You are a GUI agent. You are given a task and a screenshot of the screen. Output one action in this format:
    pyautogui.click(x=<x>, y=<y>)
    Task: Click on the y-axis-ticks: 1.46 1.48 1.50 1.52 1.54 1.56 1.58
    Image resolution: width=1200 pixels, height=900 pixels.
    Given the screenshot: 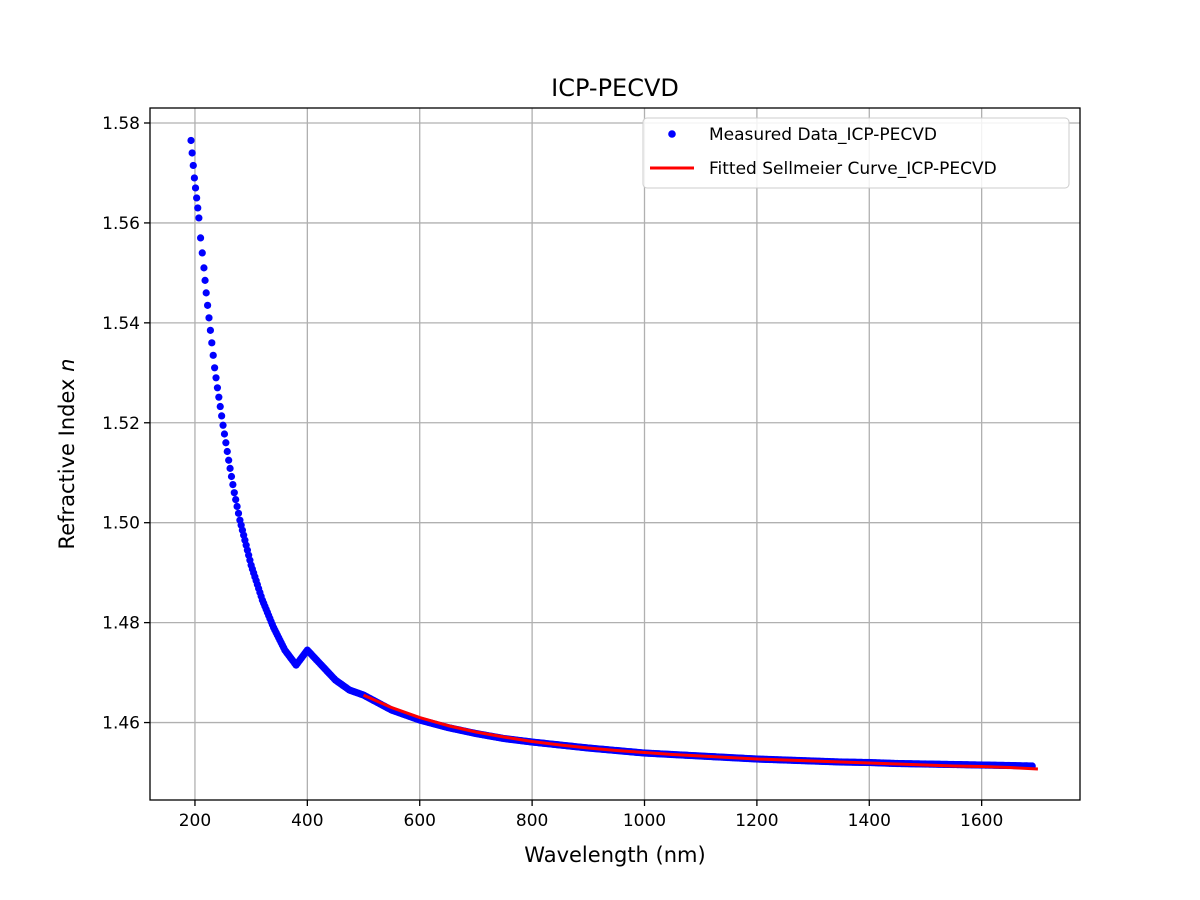 What is the action you would take?
    pyautogui.click(x=126, y=424)
    